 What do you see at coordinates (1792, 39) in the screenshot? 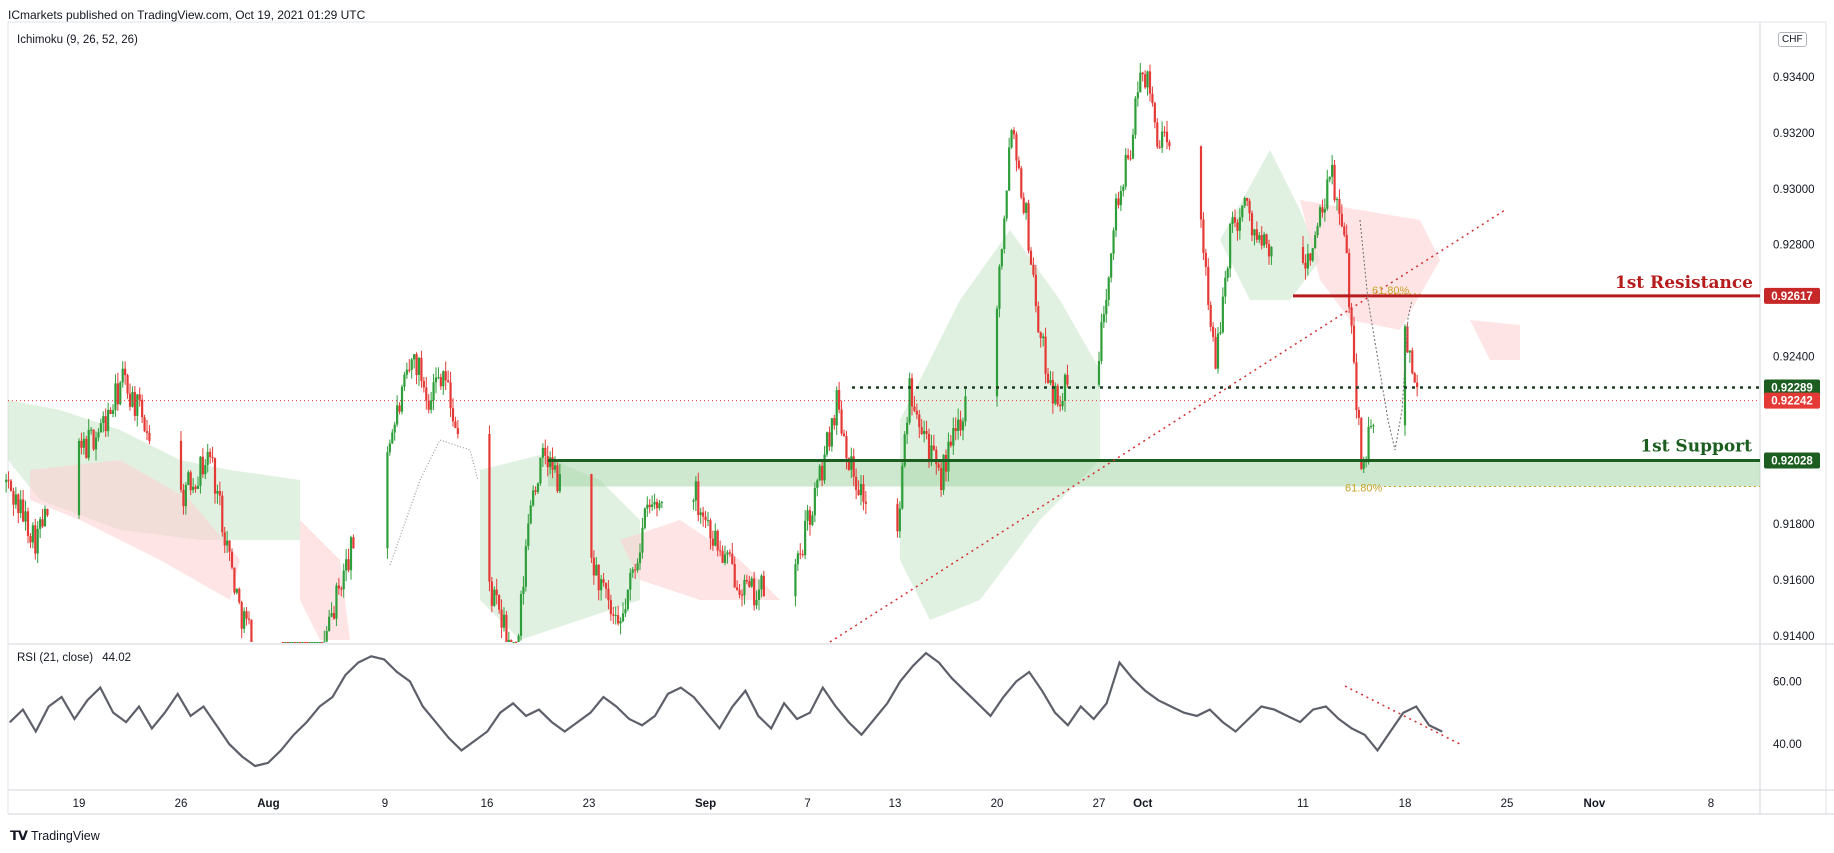
I see `currency-badge: CHF` at bounding box center [1792, 39].